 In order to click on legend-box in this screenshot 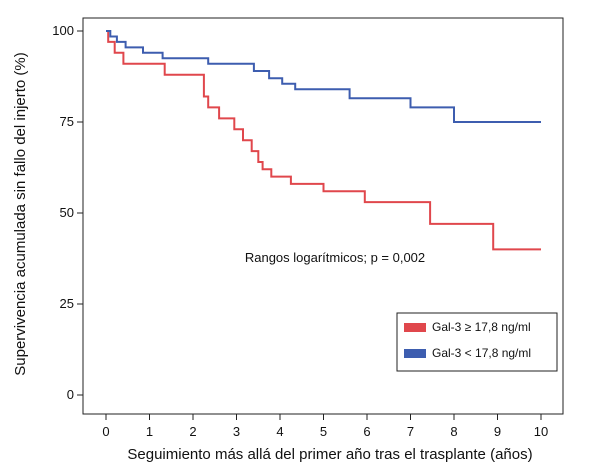, I will do `click(477, 342)`.